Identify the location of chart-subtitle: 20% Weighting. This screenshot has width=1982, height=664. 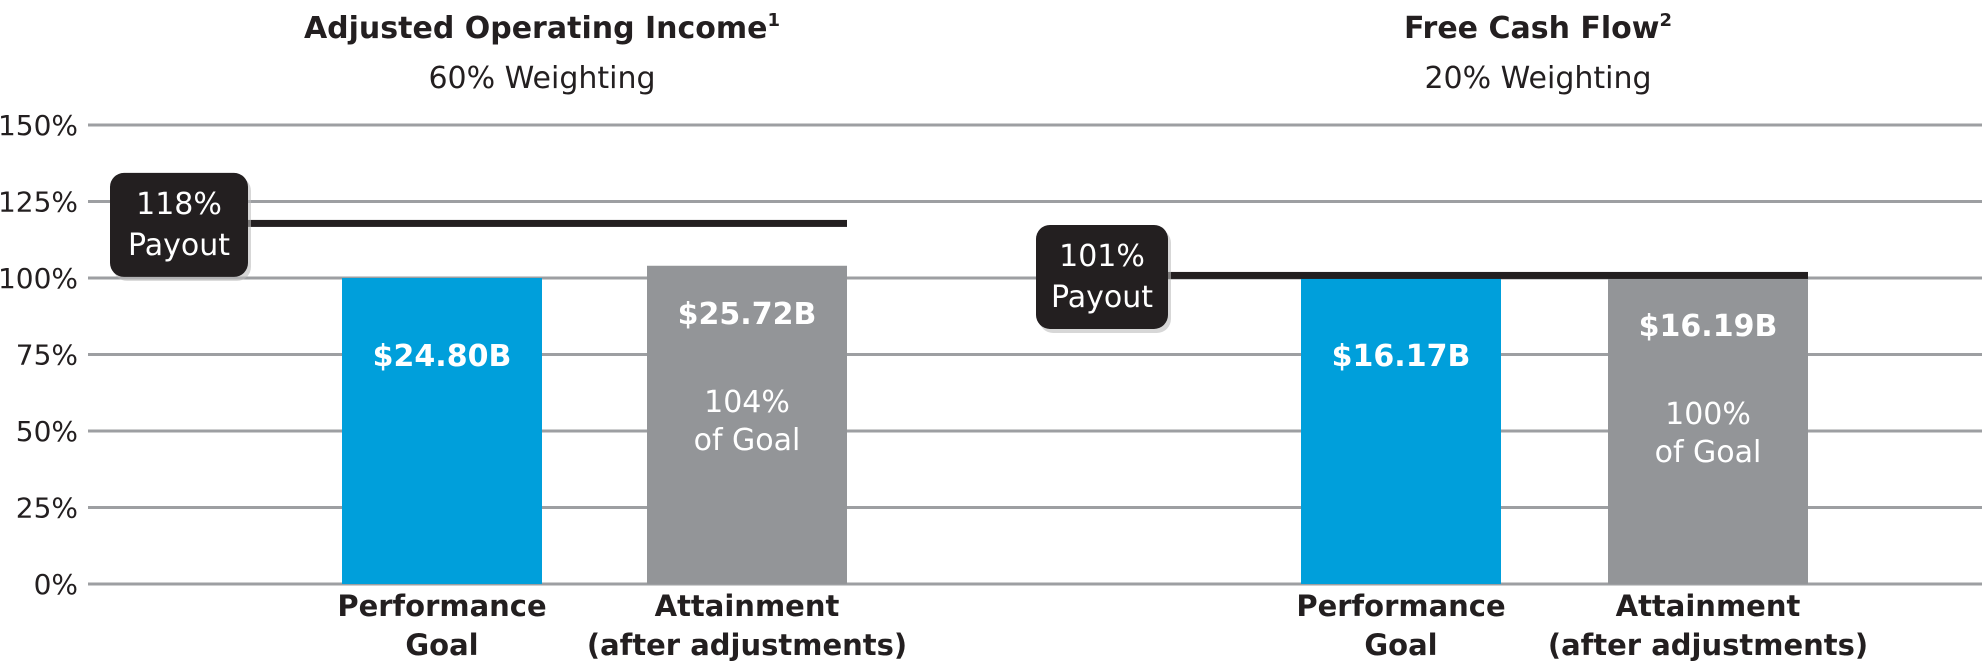
(1537, 78).